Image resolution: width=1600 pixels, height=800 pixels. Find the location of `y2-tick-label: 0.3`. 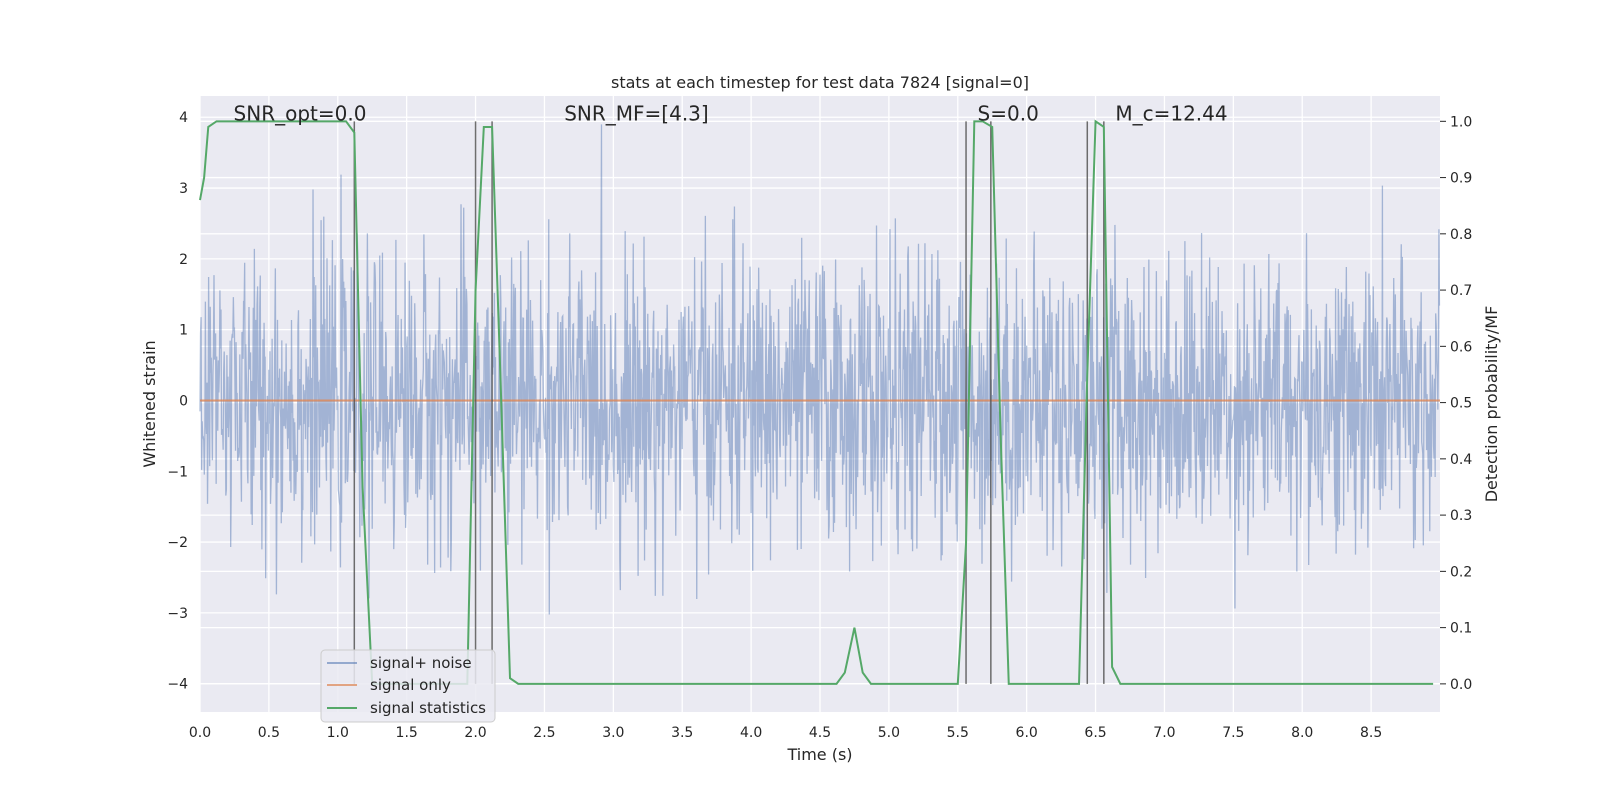

y2-tick-label: 0.3 is located at coordinates (1461, 516).